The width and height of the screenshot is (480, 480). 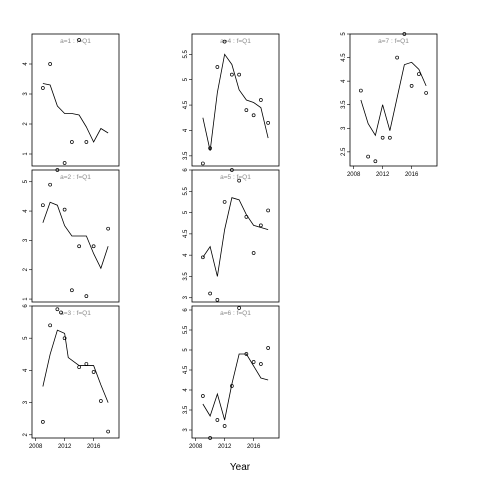 I want to click on panel-6: a=6 : f=Q1 3 3.5 4 4.5 5 5.5 6 2008 2012 2016, so click(x=231, y=377).